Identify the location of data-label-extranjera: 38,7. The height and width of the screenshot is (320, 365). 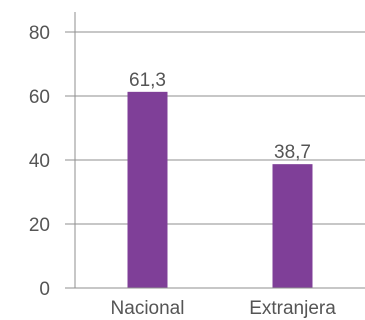
(292, 152).